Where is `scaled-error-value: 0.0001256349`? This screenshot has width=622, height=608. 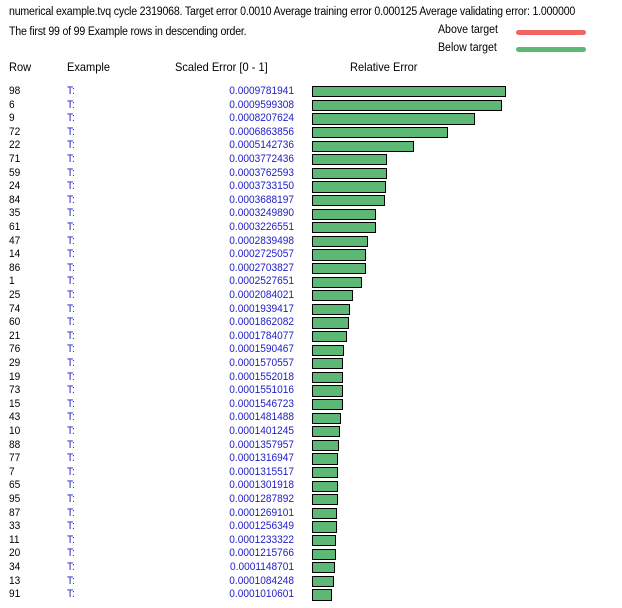
scaled-error-value: 0.0001256349 is located at coordinates (261, 526).